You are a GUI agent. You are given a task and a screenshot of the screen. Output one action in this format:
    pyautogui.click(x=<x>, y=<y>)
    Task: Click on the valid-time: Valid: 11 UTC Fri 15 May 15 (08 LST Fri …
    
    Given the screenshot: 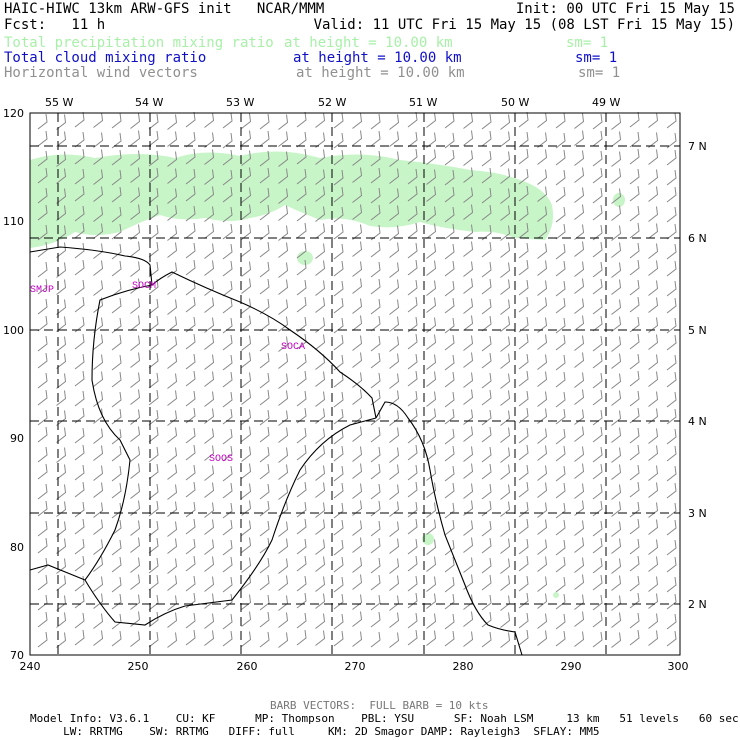 What is the action you would take?
    pyautogui.click(x=524, y=25)
    